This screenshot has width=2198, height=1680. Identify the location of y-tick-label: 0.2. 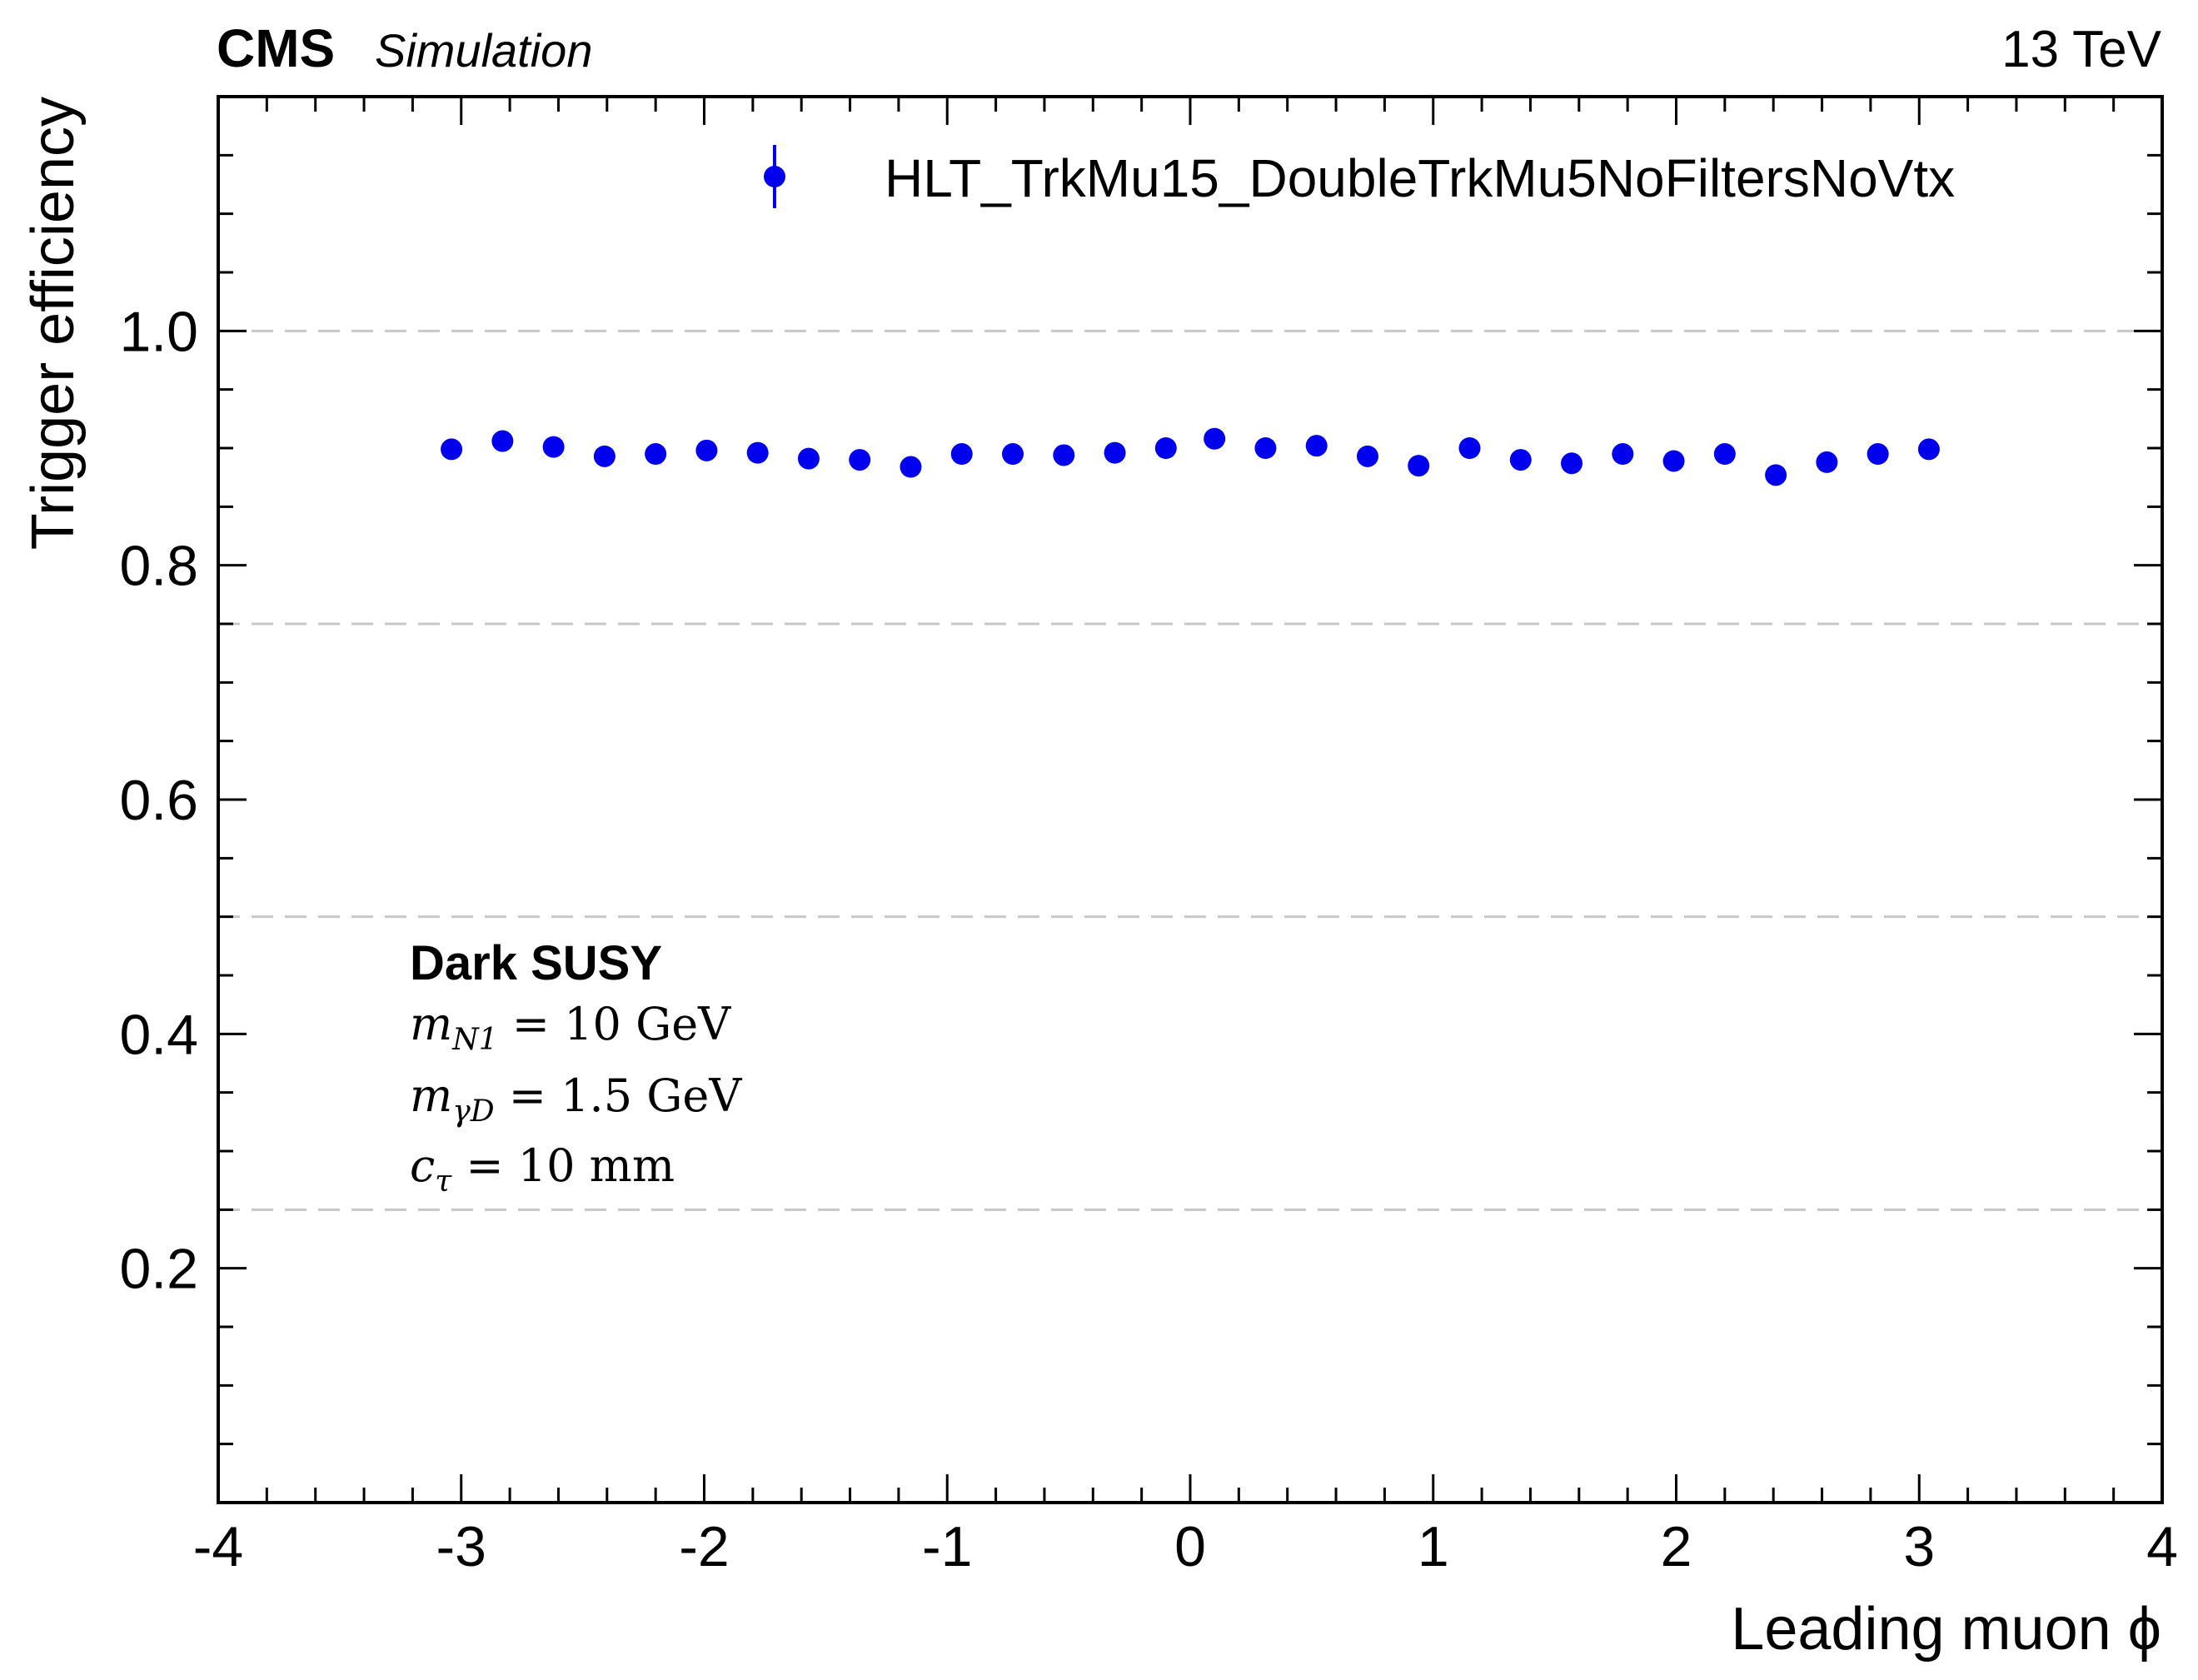
(158, 1269).